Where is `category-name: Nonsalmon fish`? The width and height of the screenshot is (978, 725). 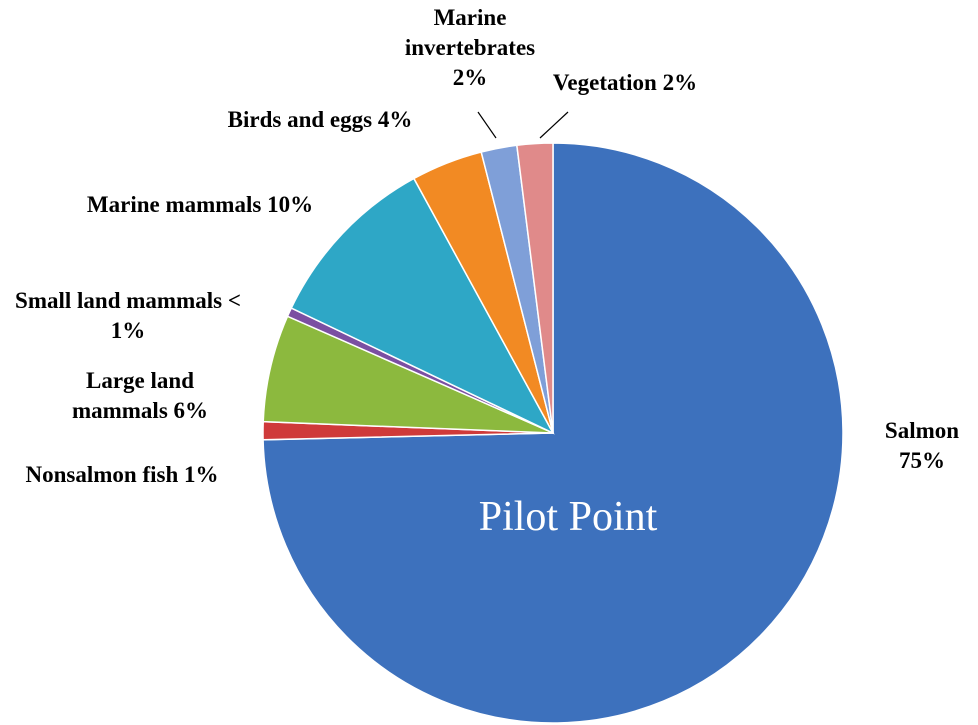
category-name: Nonsalmon fish is located at coordinates (102, 474).